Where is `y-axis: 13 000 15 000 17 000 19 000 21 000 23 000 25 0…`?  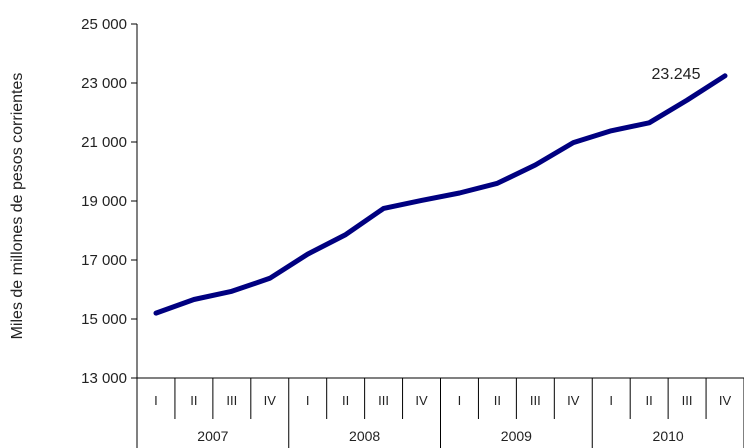
y-axis: 13 000 15 000 17 000 19 000 21 000 23 000 25 0… is located at coordinates (109, 201).